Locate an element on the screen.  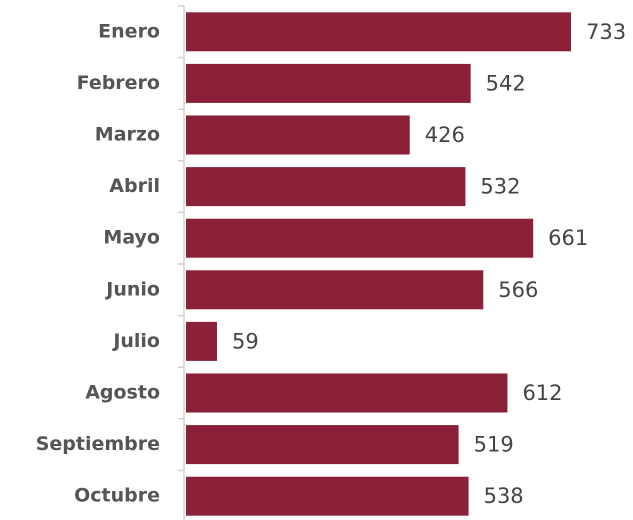
y-tick-label: Abril is located at coordinates (134, 186).